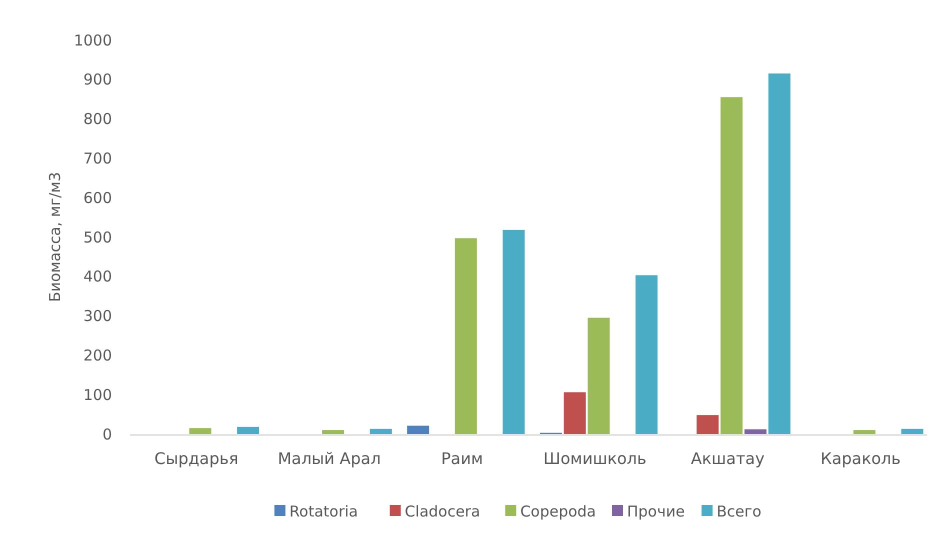 This screenshot has width=935, height=540. Describe the element at coordinates (442, 511) in the screenshot. I see `legend-label: Cladocera` at that location.